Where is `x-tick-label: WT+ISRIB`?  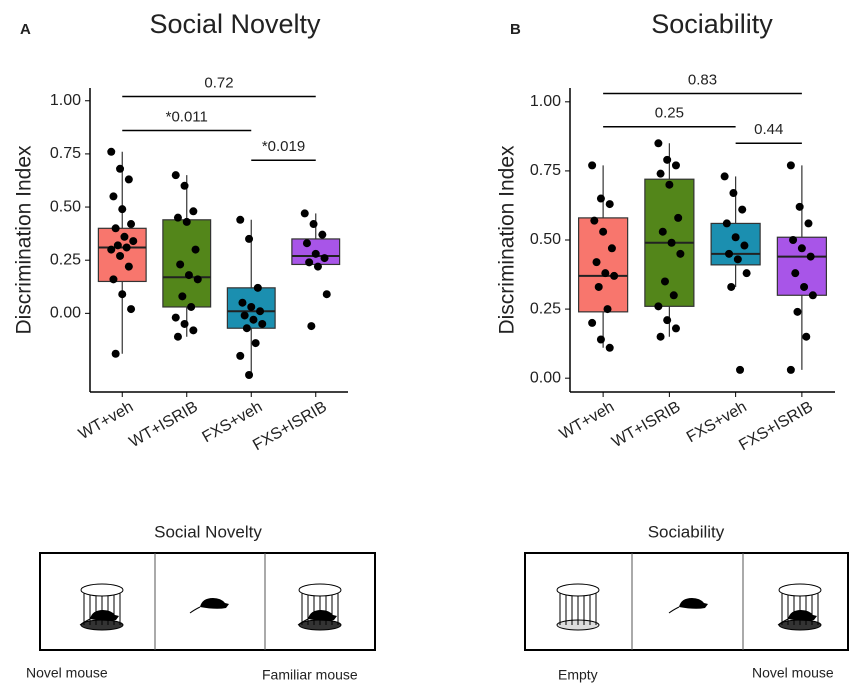
x-tick-label: WT+ISRIB is located at coordinates (646, 424).